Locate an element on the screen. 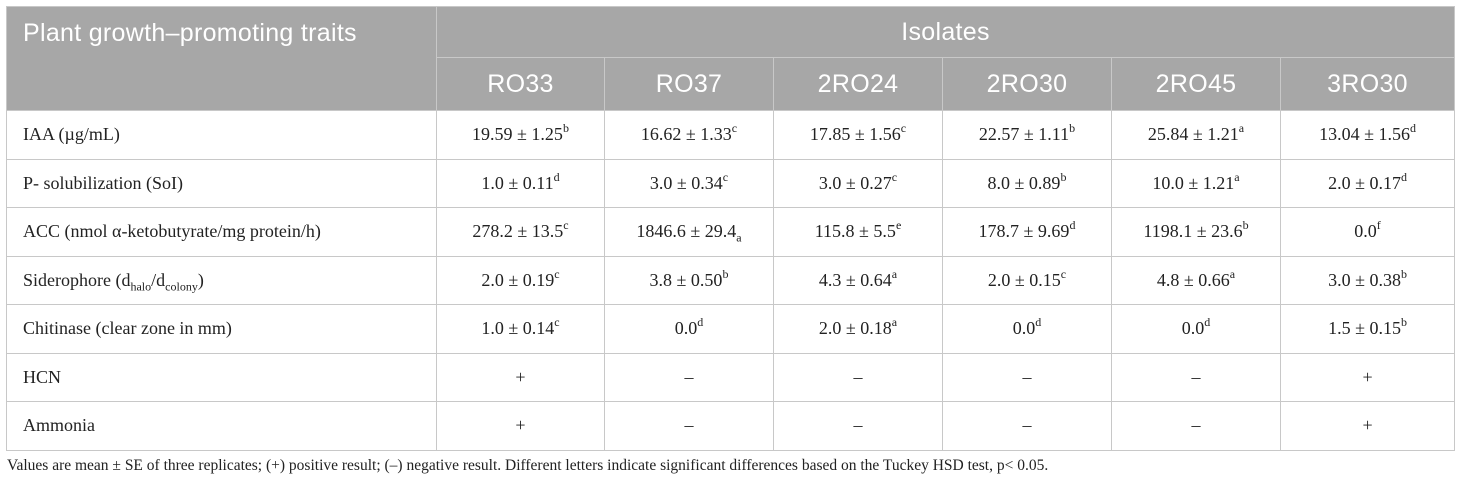 The width and height of the screenshot is (1460, 486). trait-label-main: HCN is located at coordinates (42, 376).